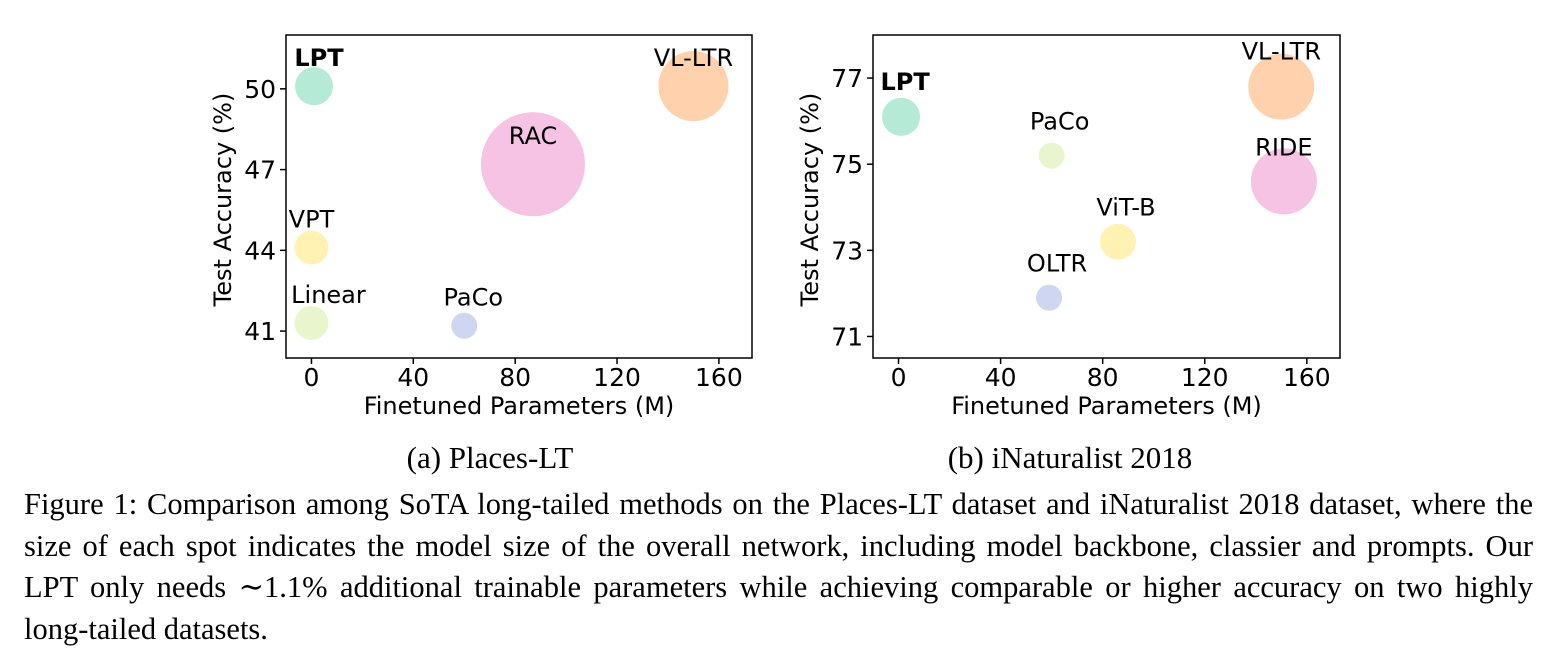  What do you see at coordinates (312, 220) in the screenshot?
I see `point-label-vpt: VPT` at bounding box center [312, 220].